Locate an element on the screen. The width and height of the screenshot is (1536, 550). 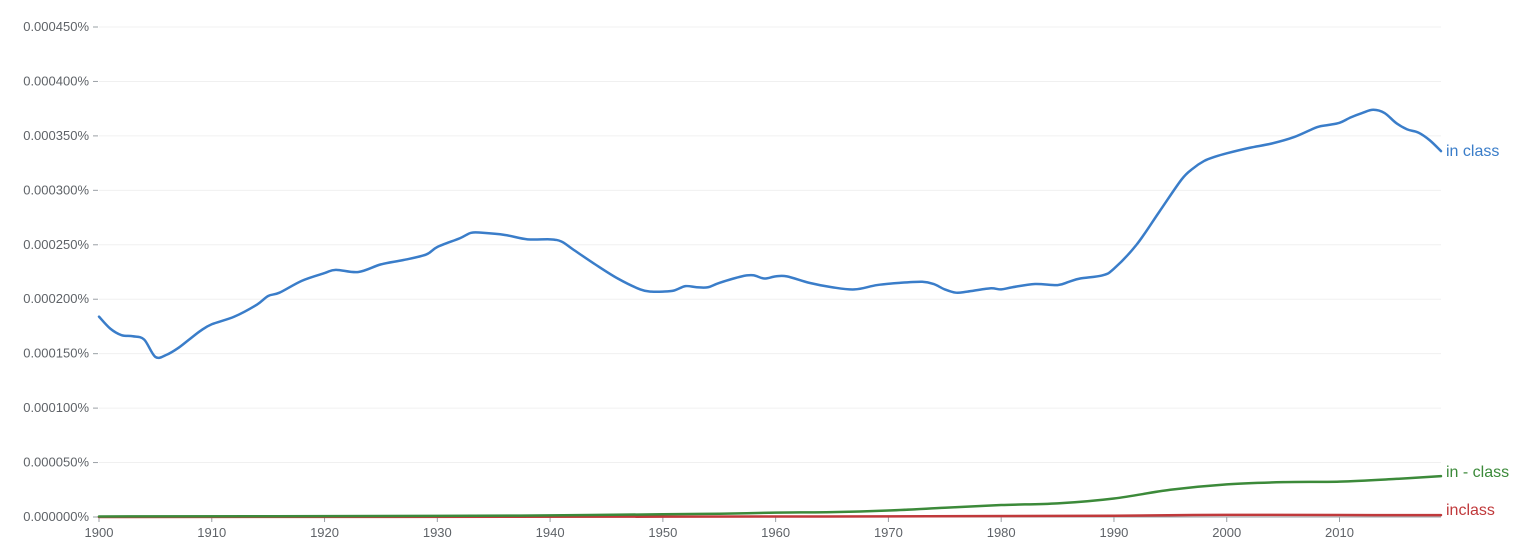
y-tick-label: 0.000450% is located at coordinates (56, 26).